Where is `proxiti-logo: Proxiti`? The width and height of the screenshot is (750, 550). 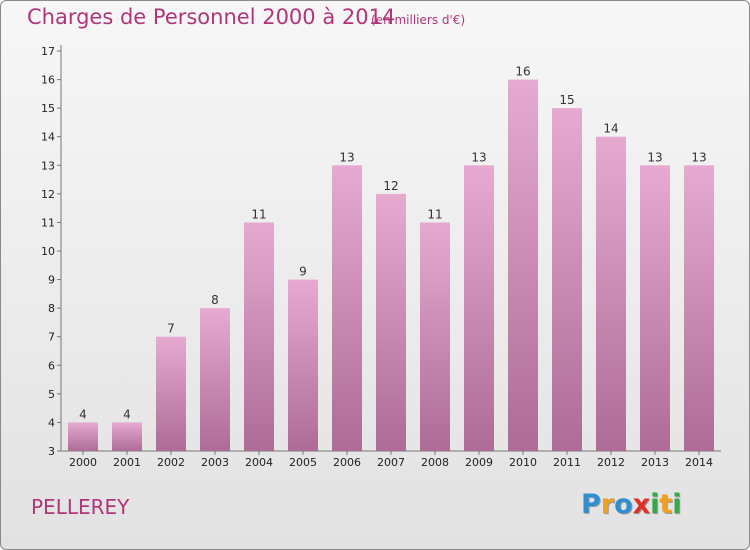
proxiti-logo: Proxiti is located at coordinates (631, 504).